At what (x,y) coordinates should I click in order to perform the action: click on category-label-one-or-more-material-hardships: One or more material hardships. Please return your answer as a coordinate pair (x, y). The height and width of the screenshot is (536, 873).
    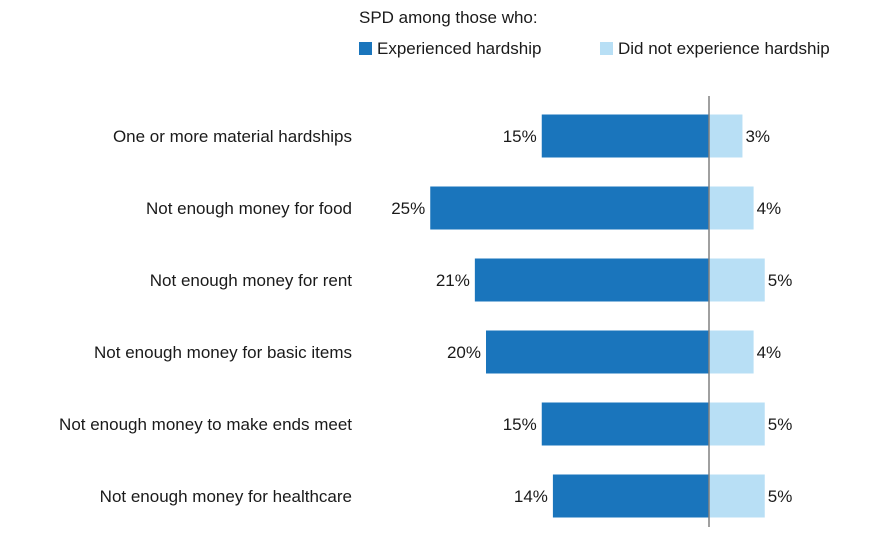
    Looking at the image, I should click on (232, 136).